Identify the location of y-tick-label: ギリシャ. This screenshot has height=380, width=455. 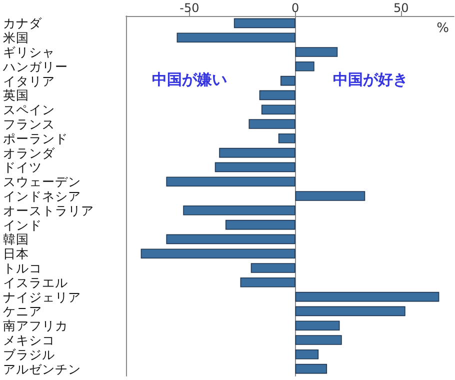
(29, 52).